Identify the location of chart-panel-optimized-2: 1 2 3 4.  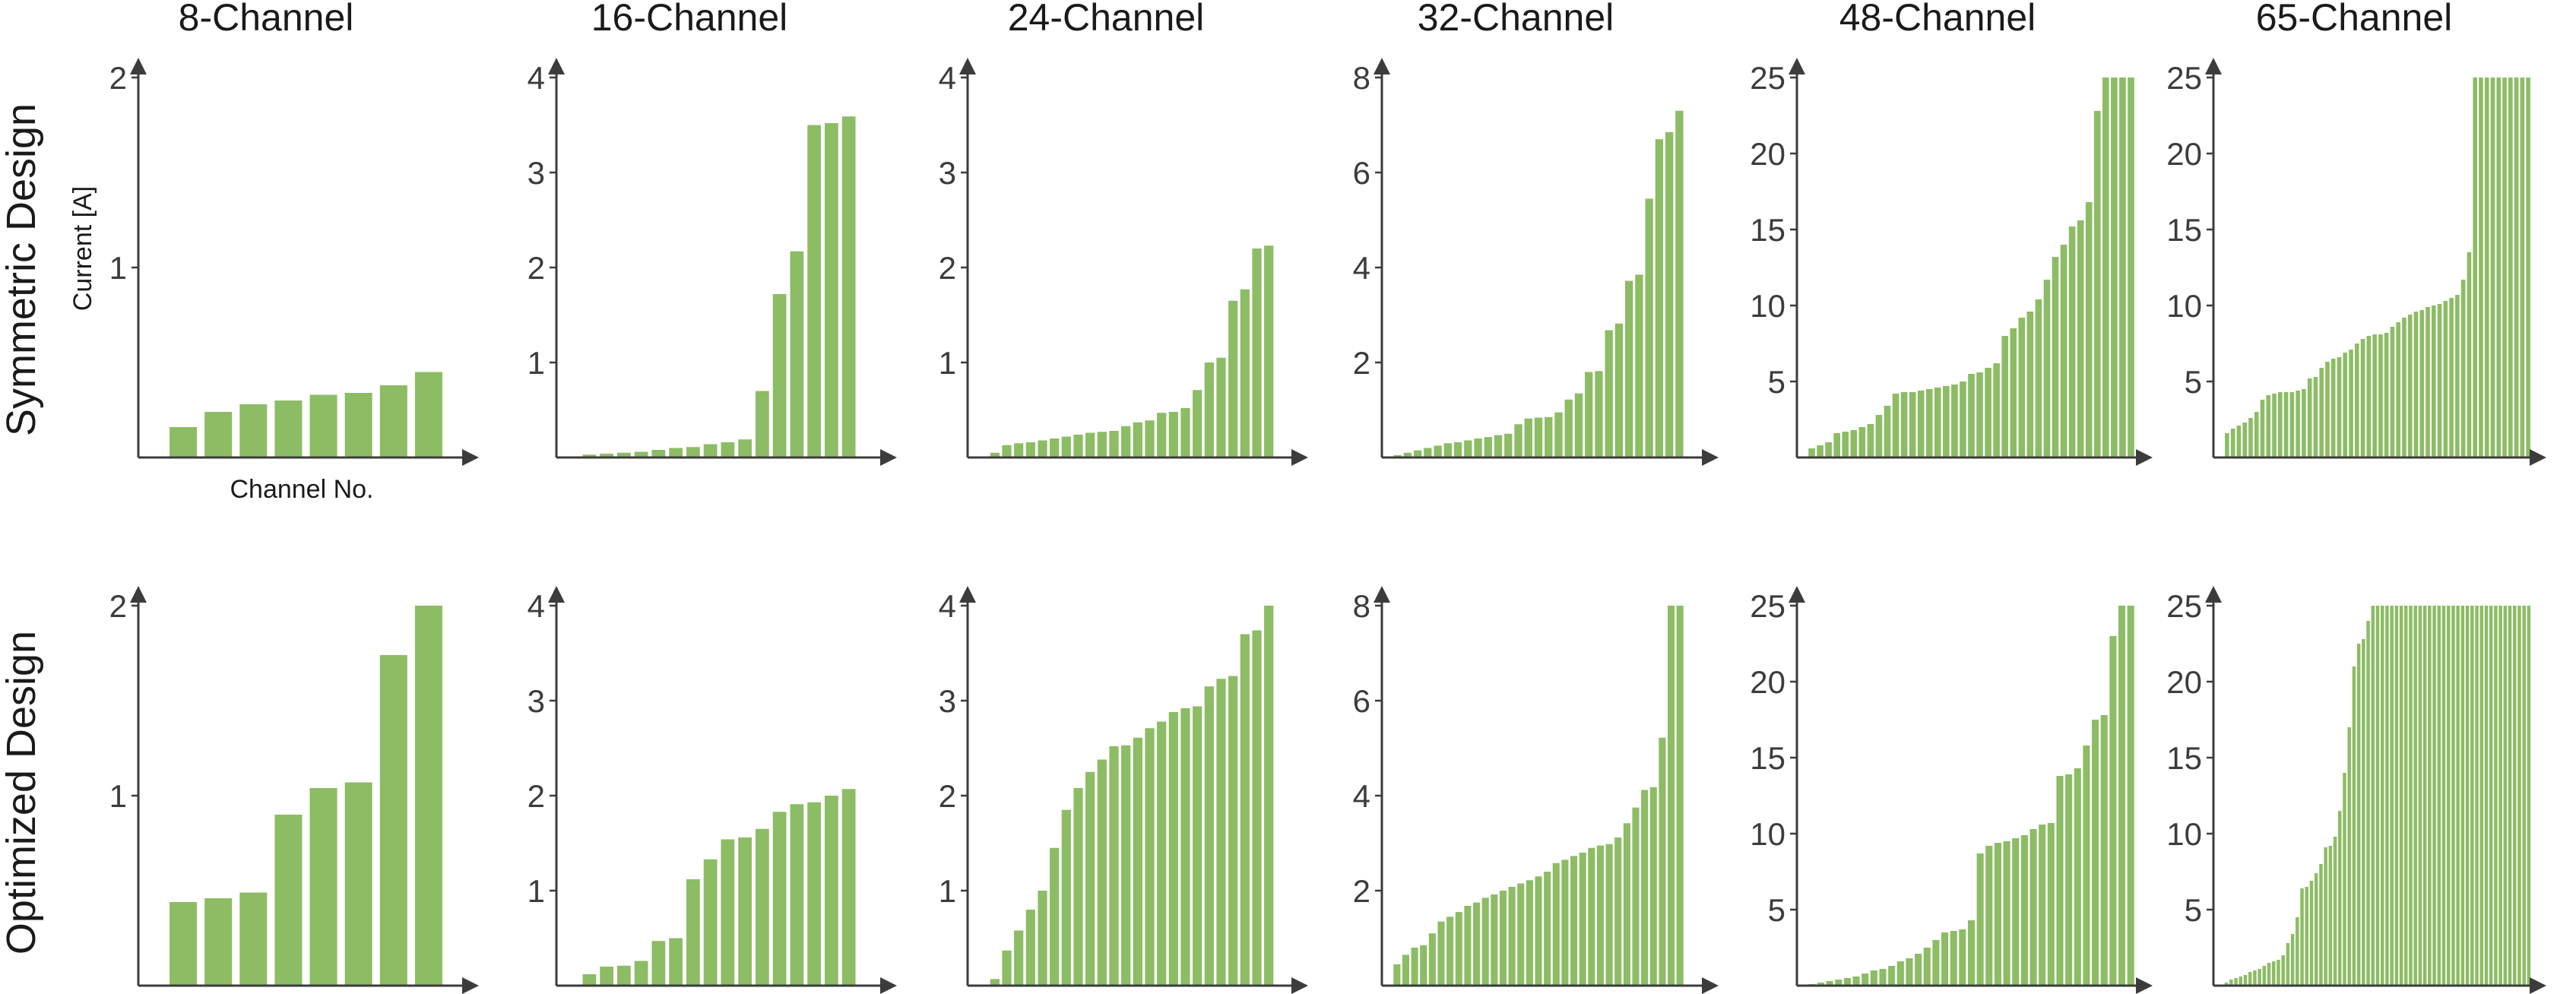
(1123, 790).